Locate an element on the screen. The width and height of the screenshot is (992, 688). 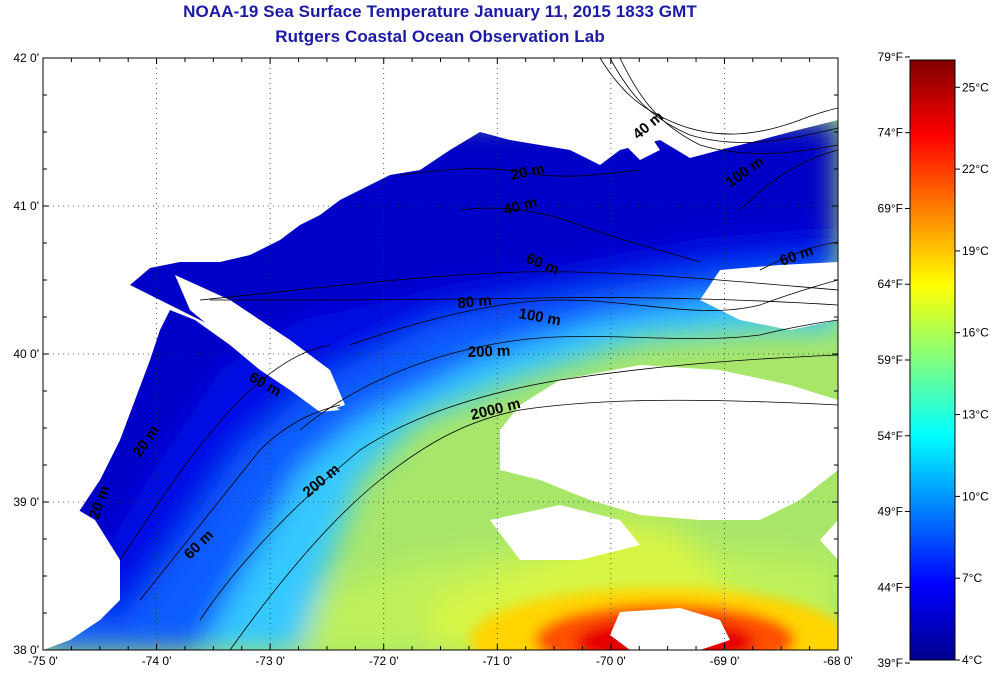
lon-tick-label: -74 0' is located at coordinates (157, 661).